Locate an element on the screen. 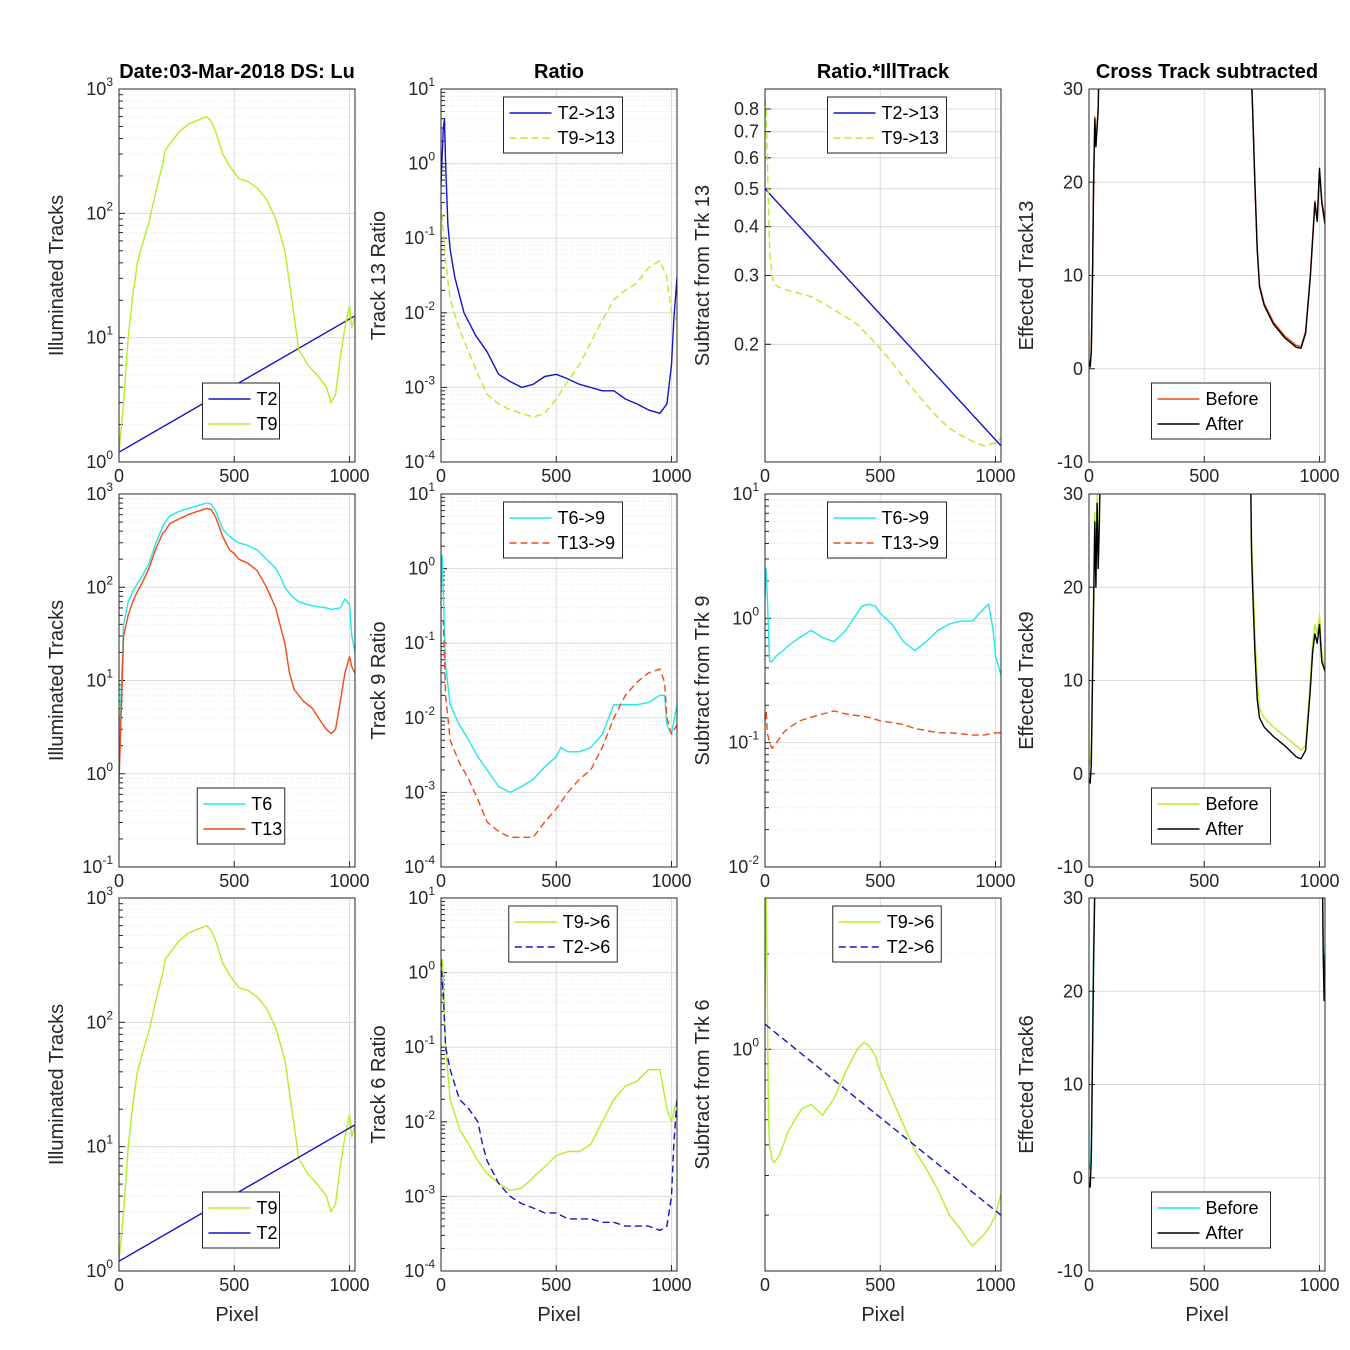 This screenshot has width=1350, height=1350. y-tick-label: 0.2 is located at coordinates (746, 344).